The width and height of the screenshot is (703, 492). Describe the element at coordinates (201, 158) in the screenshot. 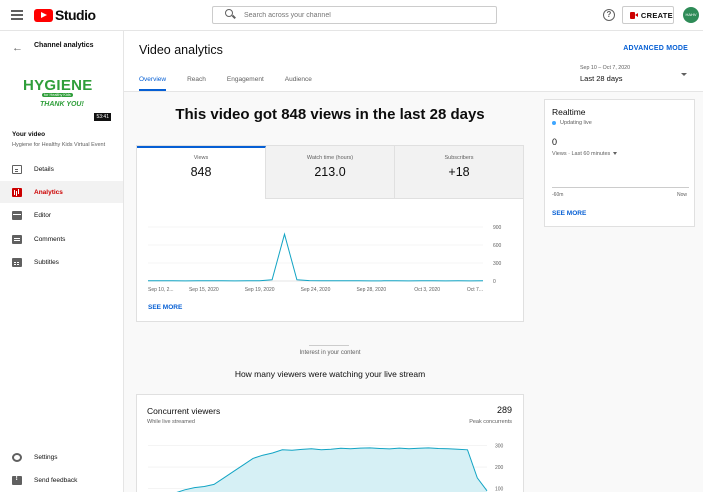

I see `metric-label: Views` at that location.